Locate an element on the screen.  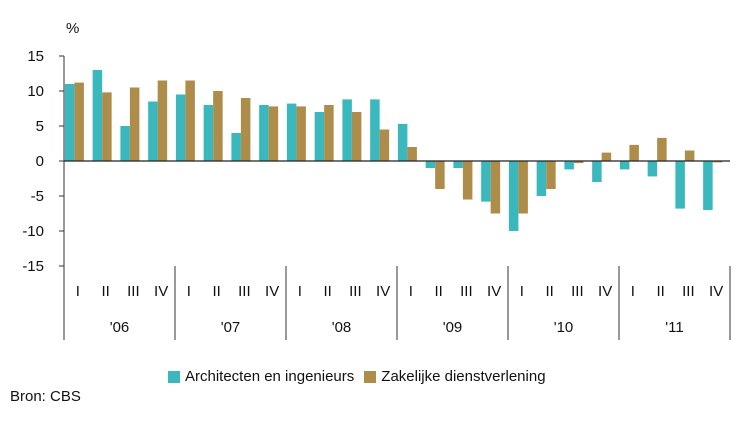
y-tick-label: -5 is located at coordinates (37, 196).